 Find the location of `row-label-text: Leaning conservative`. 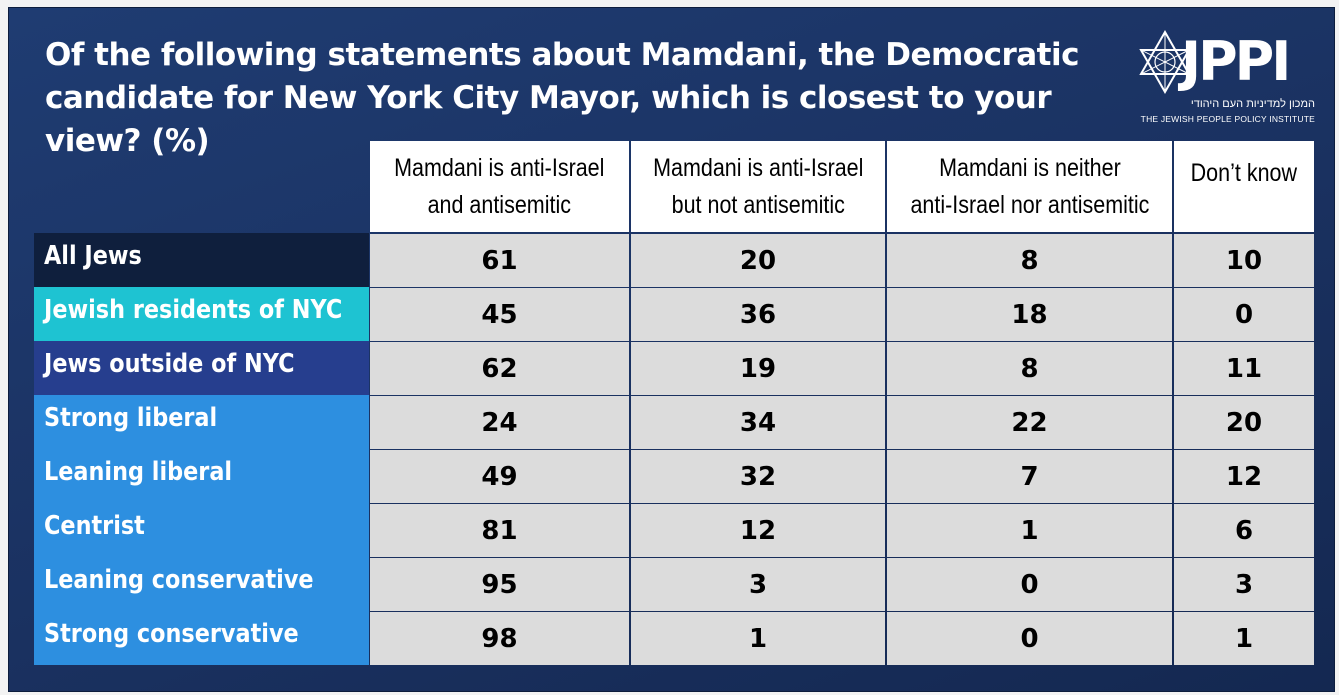

row-label-text: Leaning conservative is located at coordinates (179, 580).